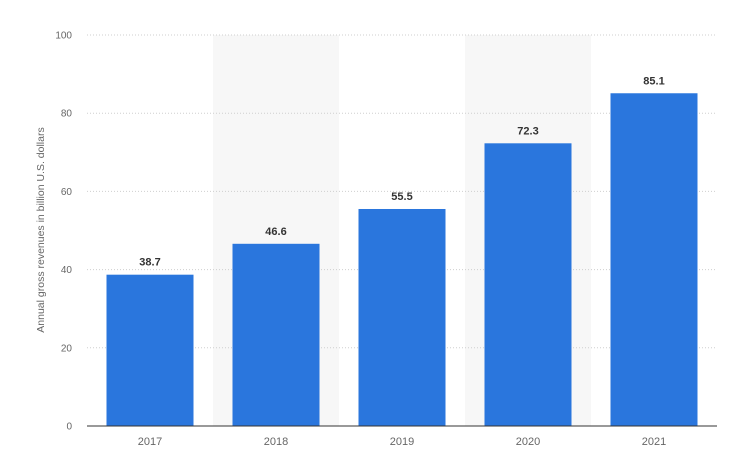 The width and height of the screenshot is (730, 469). Describe the element at coordinates (63, 232) in the screenshot. I see `y-axis-ticks: 0 20 40 60 80 100` at that location.